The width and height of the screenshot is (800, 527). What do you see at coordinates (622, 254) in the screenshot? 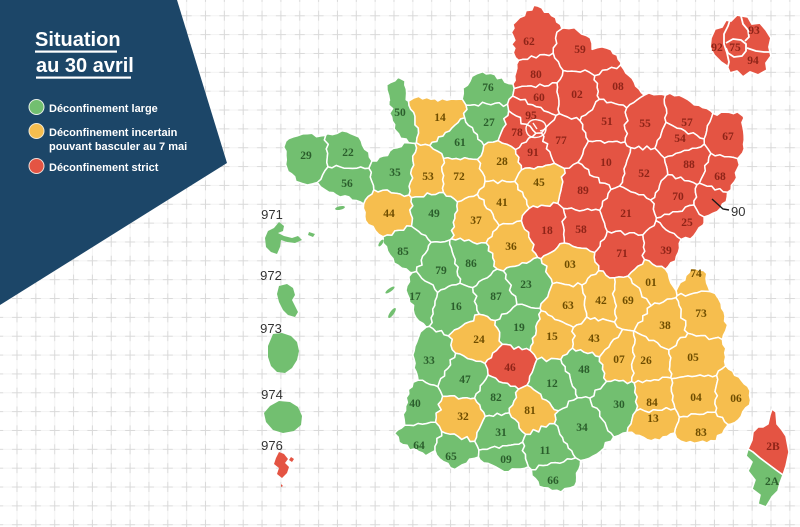
I see `svg-text: 71` at bounding box center [622, 254].